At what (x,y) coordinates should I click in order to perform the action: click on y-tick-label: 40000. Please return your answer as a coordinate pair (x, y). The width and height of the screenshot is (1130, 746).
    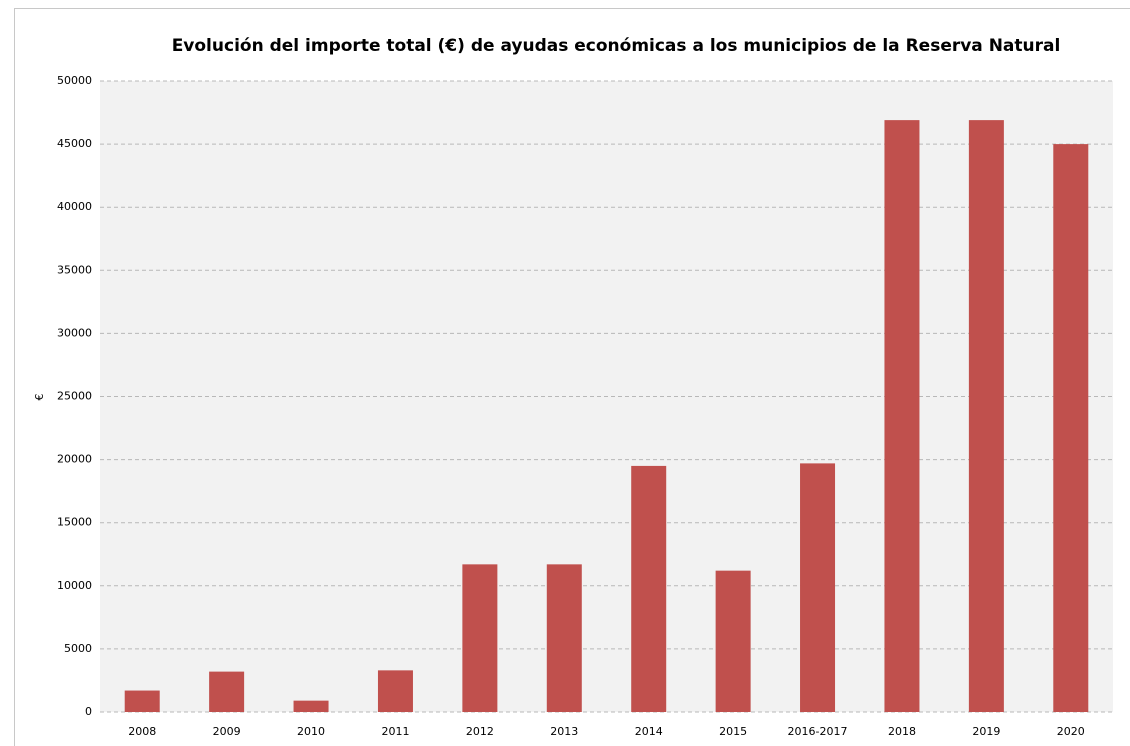
    Looking at the image, I should click on (74, 206).